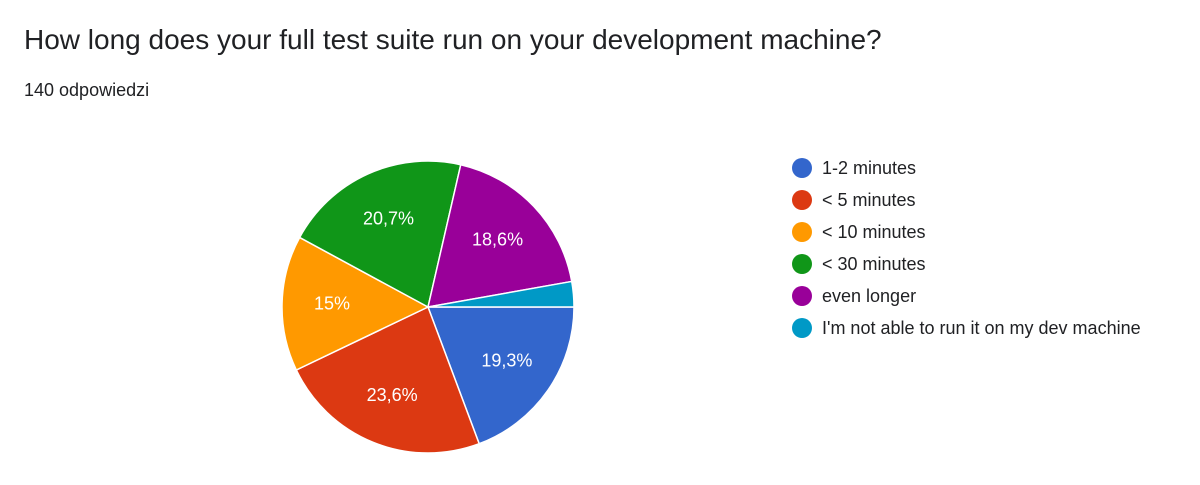 This screenshot has width=1200, height=485. I want to click on pie-slice-30-minutes, so click(380, 234).